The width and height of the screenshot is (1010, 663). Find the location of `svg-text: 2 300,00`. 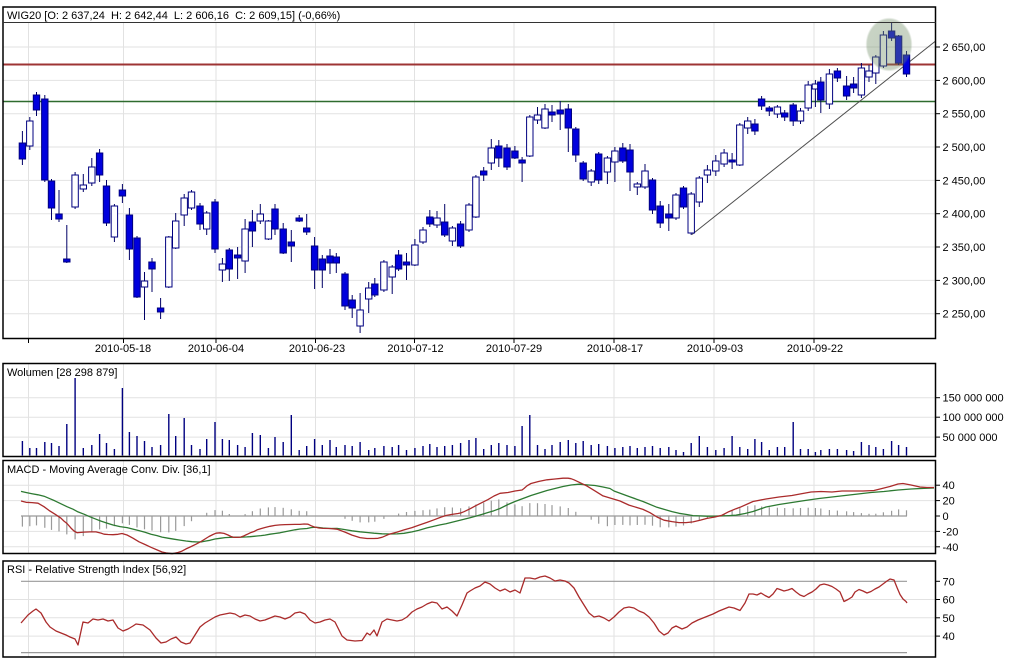

svg-text: 2 300,00 is located at coordinates (964, 281).